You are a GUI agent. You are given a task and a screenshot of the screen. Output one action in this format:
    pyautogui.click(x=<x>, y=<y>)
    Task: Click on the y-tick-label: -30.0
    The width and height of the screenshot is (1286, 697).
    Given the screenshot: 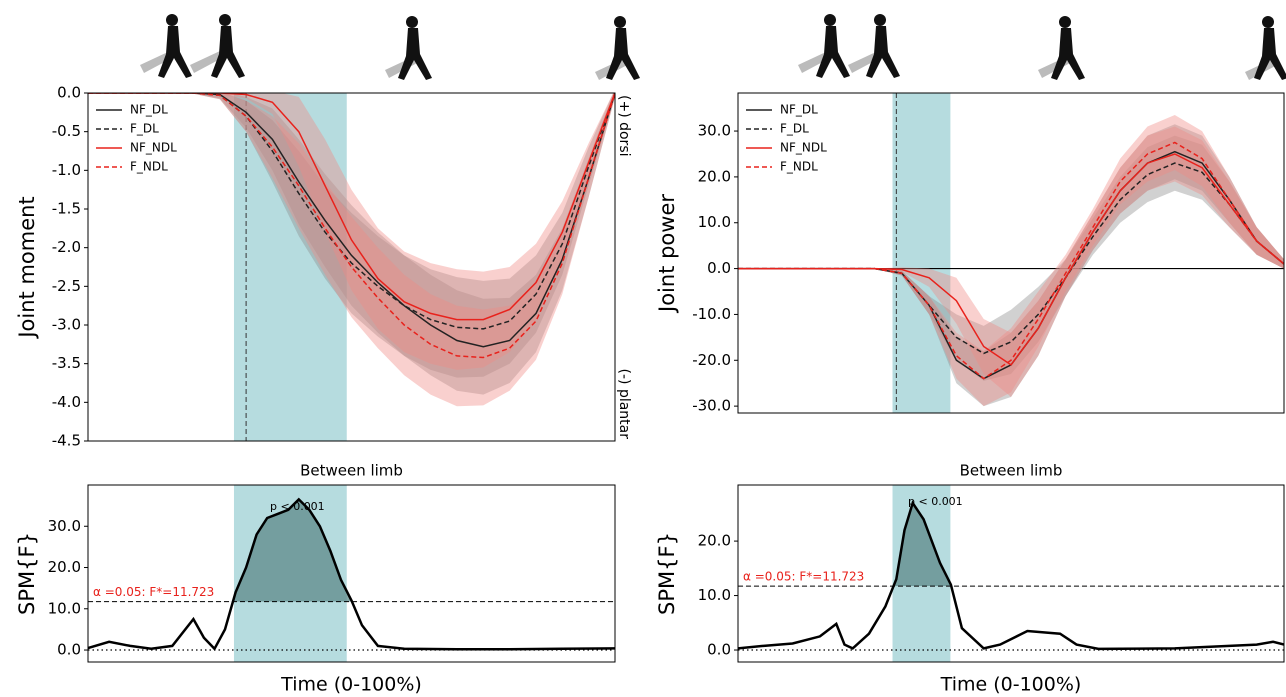 What is the action you would take?
    pyautogui.click(x=711, y=406)
    